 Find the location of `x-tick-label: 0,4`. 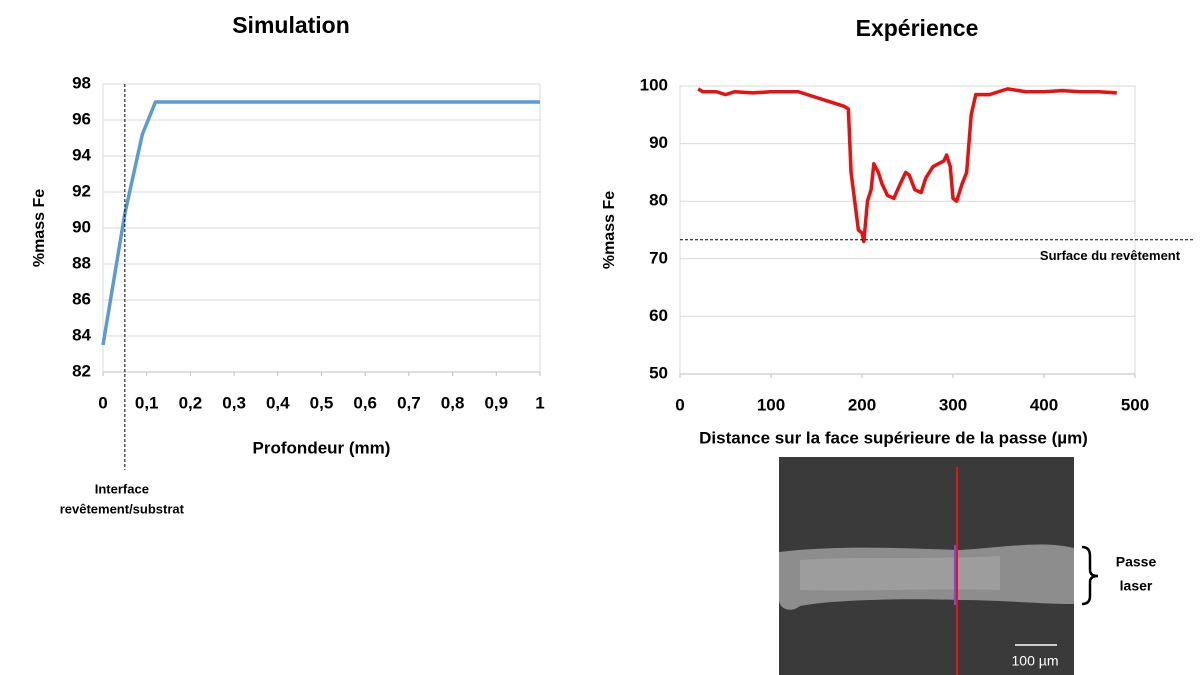

x-tick-label: 0,4 is located at coordinates (278, 402).